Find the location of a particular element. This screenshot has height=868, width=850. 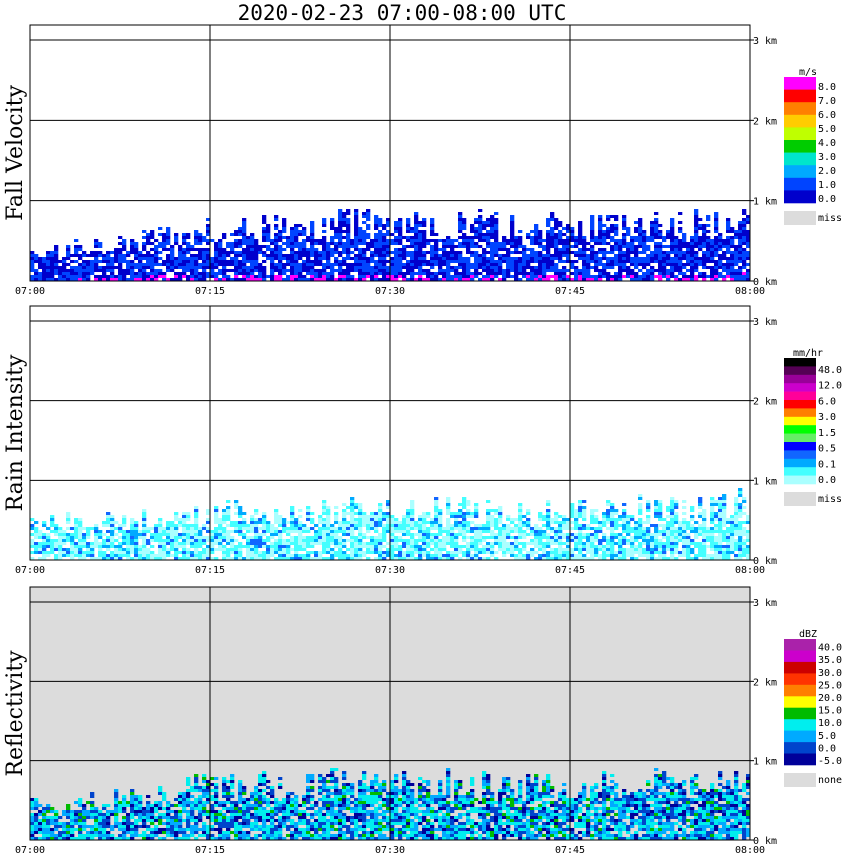

legend-swatch is located at coordinates (800, 379).